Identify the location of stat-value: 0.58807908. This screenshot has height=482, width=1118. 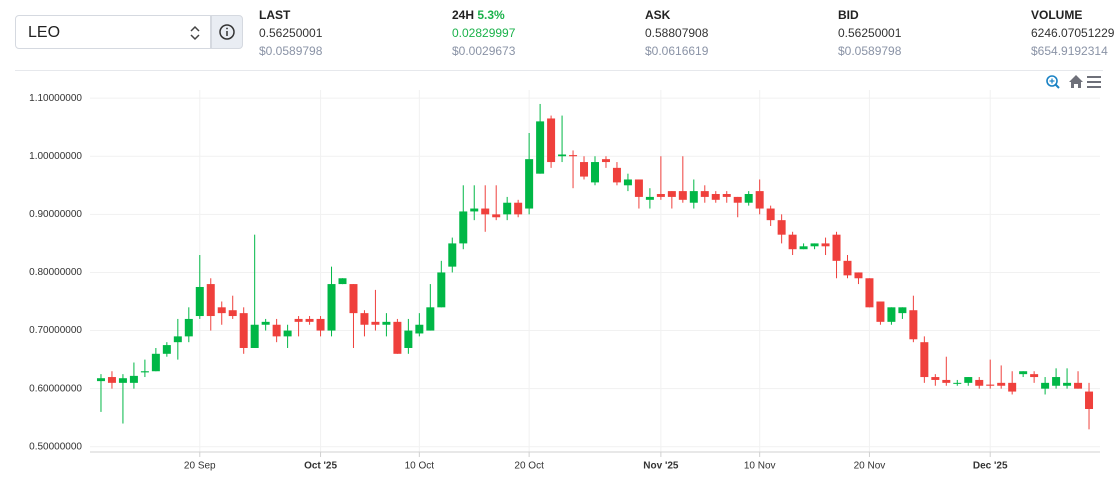
(677, 33).